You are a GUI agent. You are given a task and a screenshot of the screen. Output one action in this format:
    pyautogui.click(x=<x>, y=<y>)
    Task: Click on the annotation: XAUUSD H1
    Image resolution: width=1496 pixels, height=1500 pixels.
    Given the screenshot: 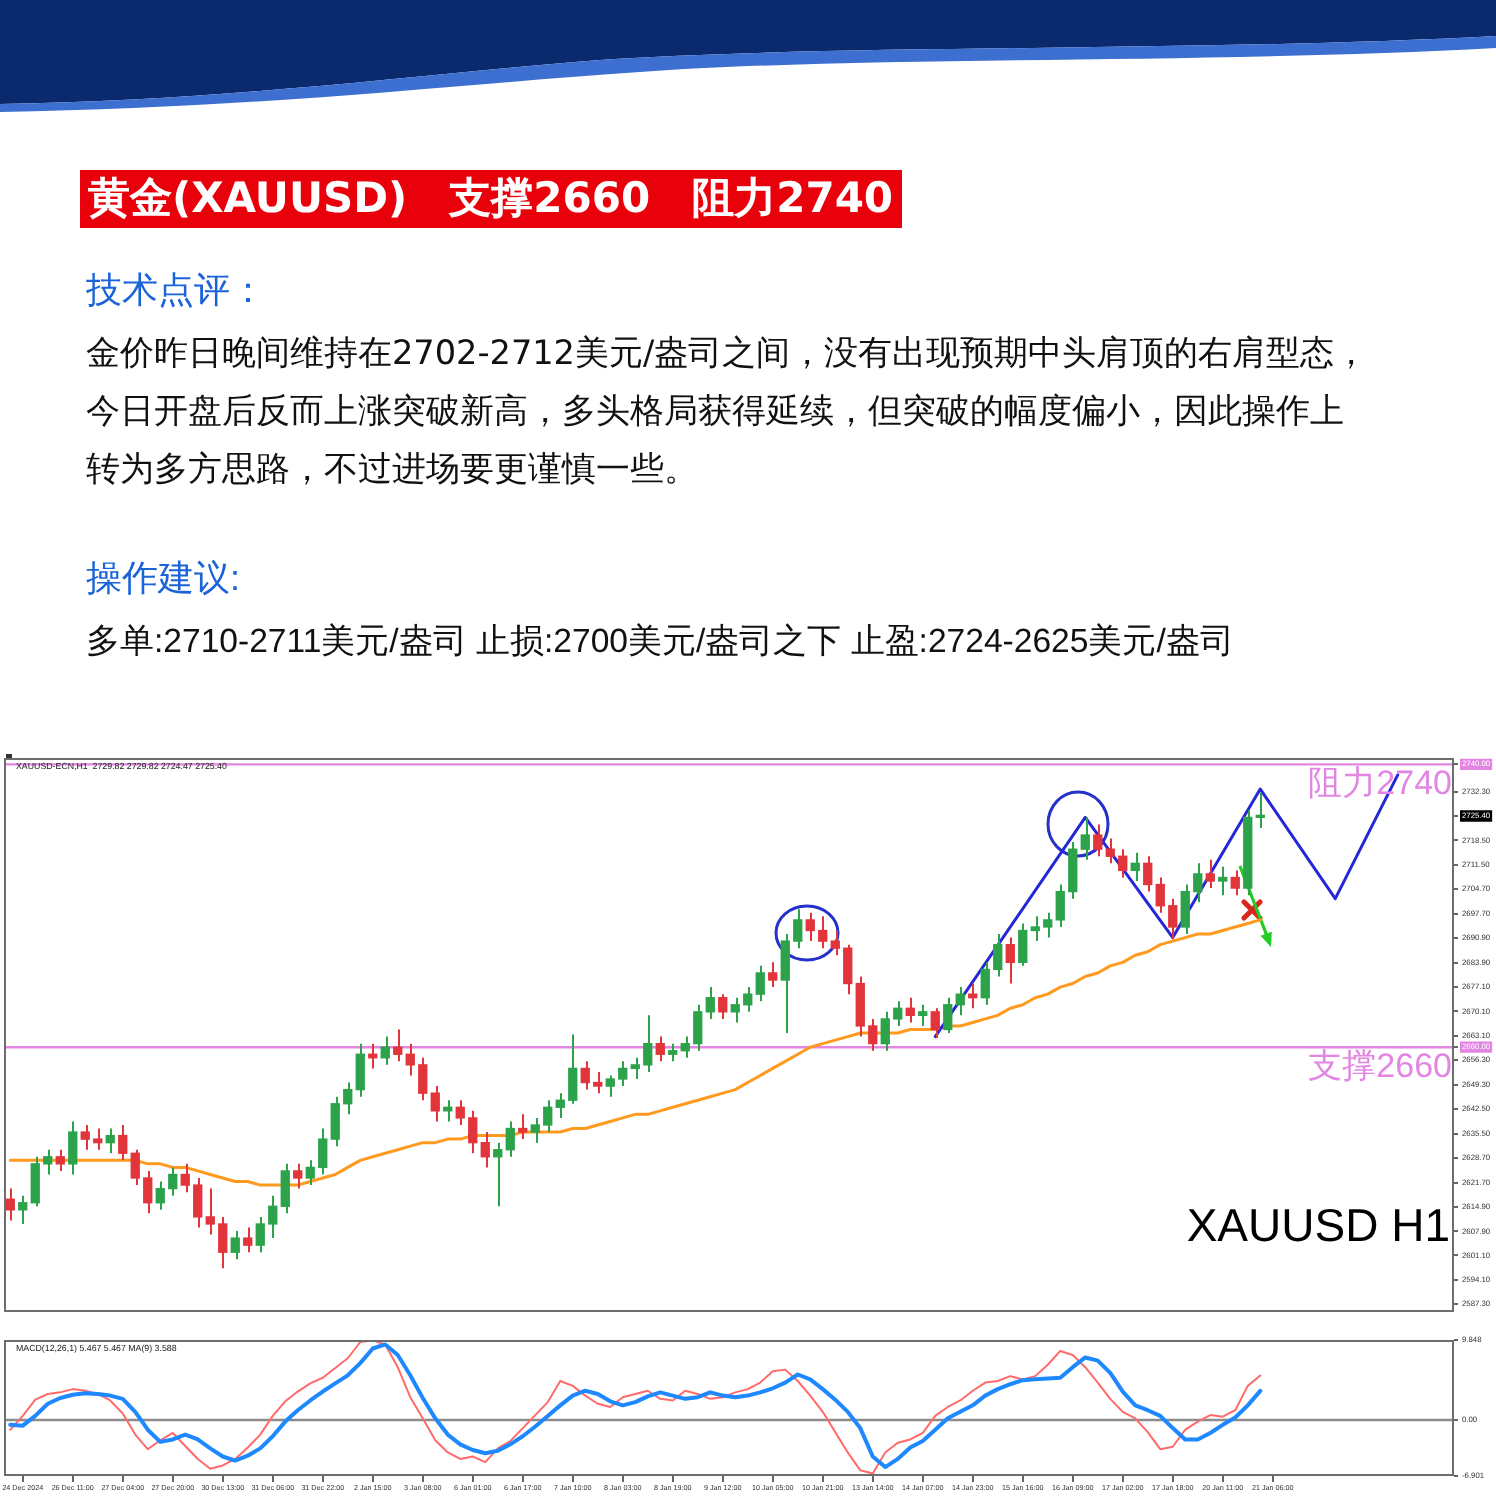 What is the action you would take?
    pyautogui.click(x=1318, y=1224)
    